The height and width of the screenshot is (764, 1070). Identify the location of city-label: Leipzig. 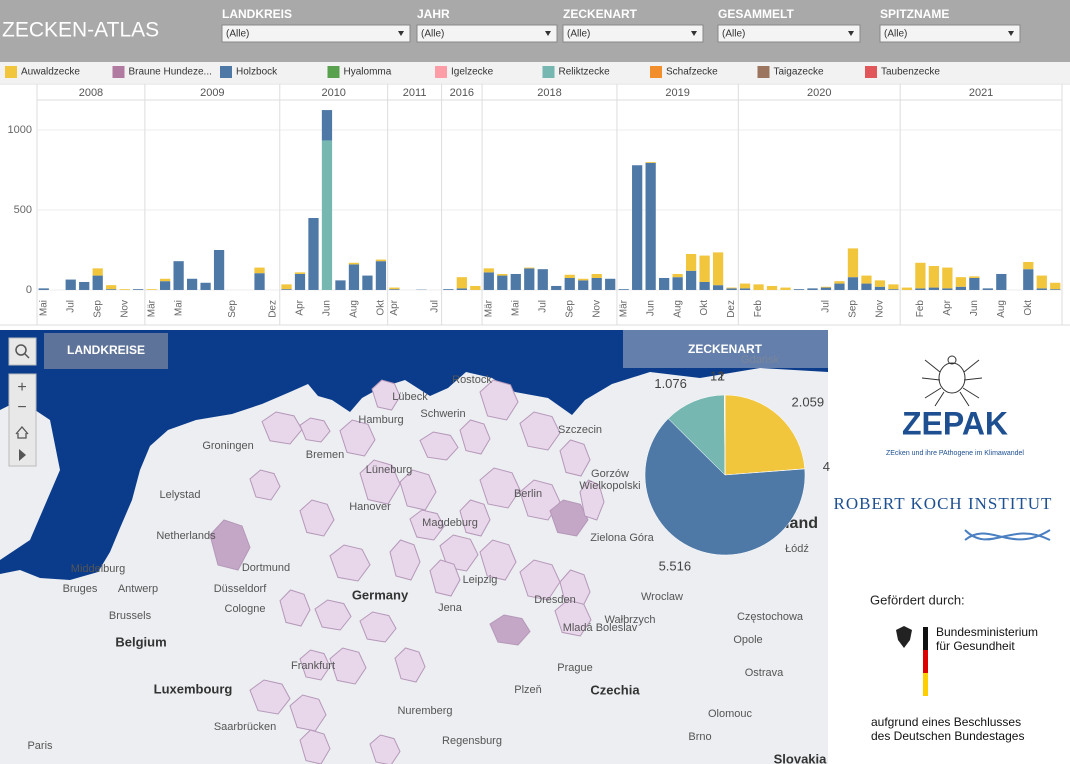
(480, 580).